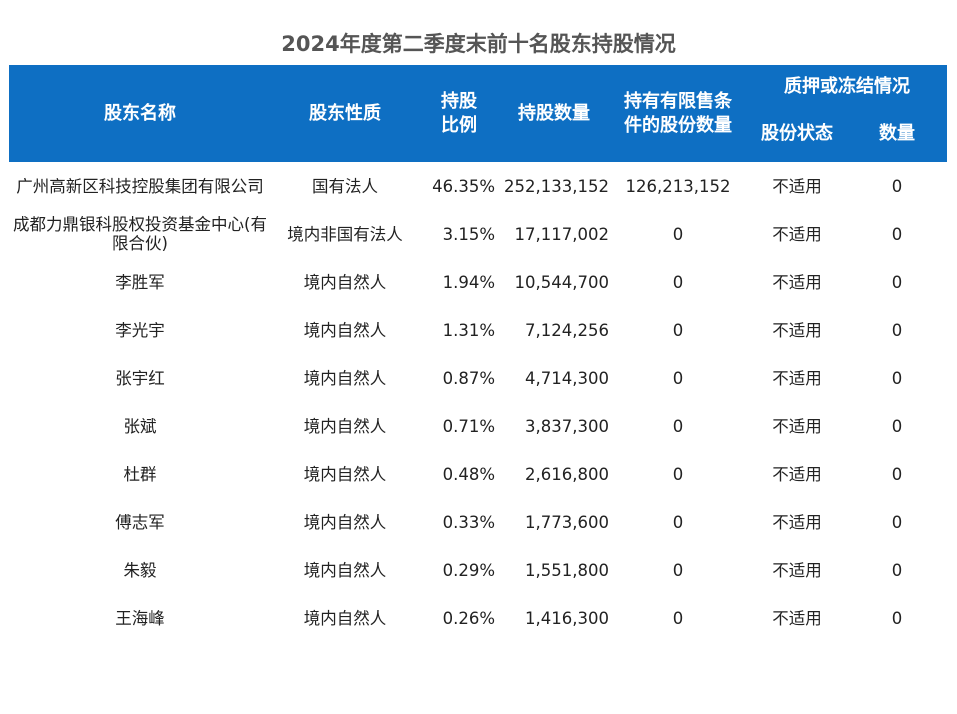 This screenshot has width=957, height=714. Describe the element at coordinates (567, 426) in the screenshot. I see `cell-shares-held: 3,837,300` at that location.